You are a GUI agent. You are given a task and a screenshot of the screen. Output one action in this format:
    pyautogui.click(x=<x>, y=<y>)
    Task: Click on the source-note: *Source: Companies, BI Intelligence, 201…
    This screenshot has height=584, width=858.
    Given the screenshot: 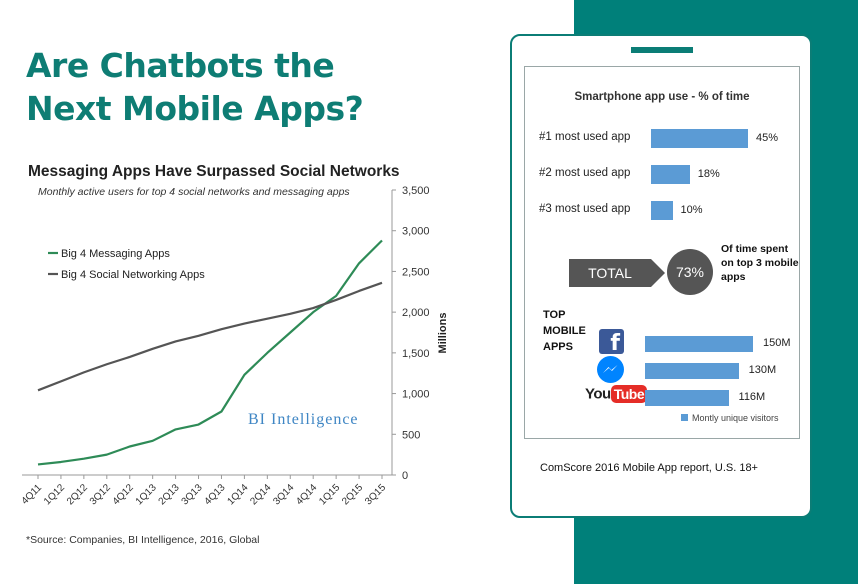 What is the action you would take?
    pyautogui.click(x=143, y=540)
    